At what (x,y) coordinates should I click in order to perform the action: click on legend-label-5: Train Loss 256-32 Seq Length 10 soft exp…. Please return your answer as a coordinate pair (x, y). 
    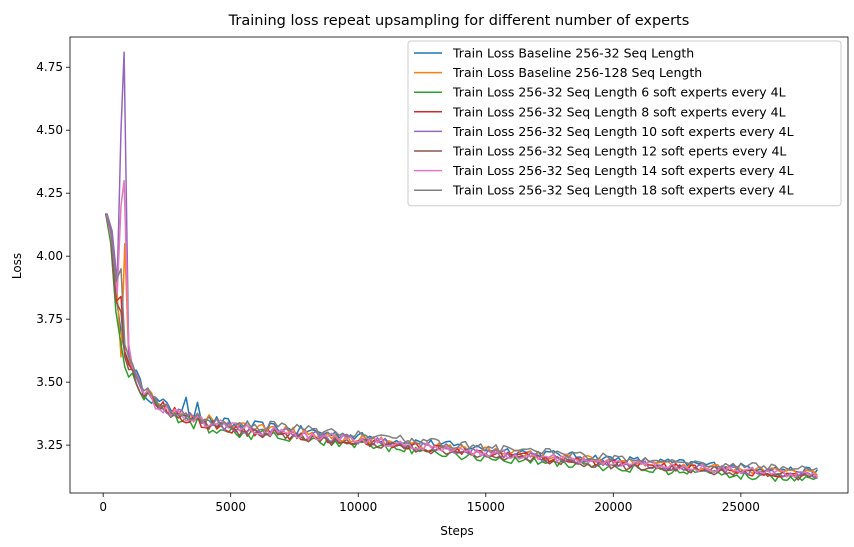
    Looking at the image, I should click on (623, 131).